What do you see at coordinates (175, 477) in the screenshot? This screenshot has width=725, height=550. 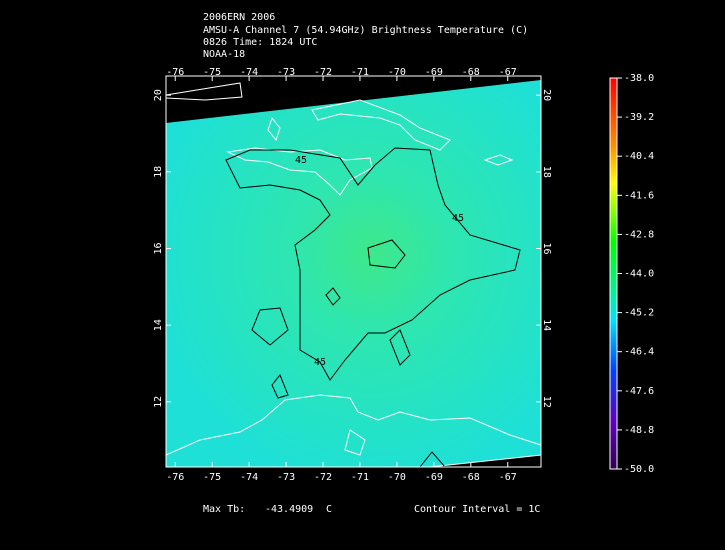 I see `x-tick-label-bottom: -76` at bounding box center [175, 477].